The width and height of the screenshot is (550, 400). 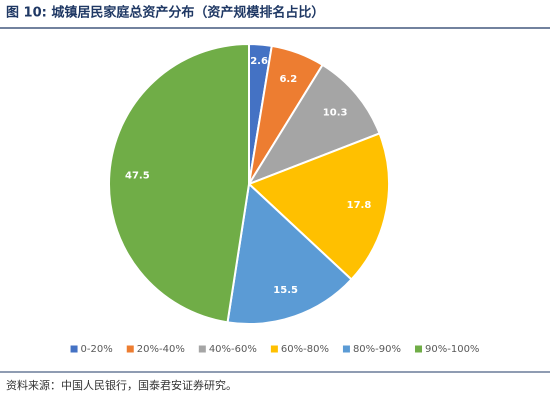 What do you see at coordinates (335, 112) in the screenshot?
I see `data-label: 10.3` at bounding box center [335, 112].